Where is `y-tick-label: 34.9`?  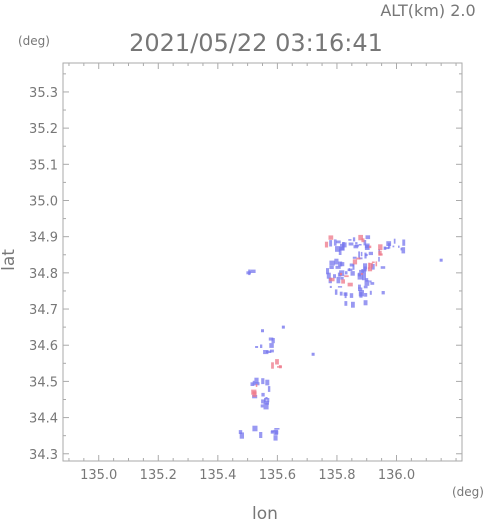 y-tick-label: 34.9 is located at coordinates (43, 238).